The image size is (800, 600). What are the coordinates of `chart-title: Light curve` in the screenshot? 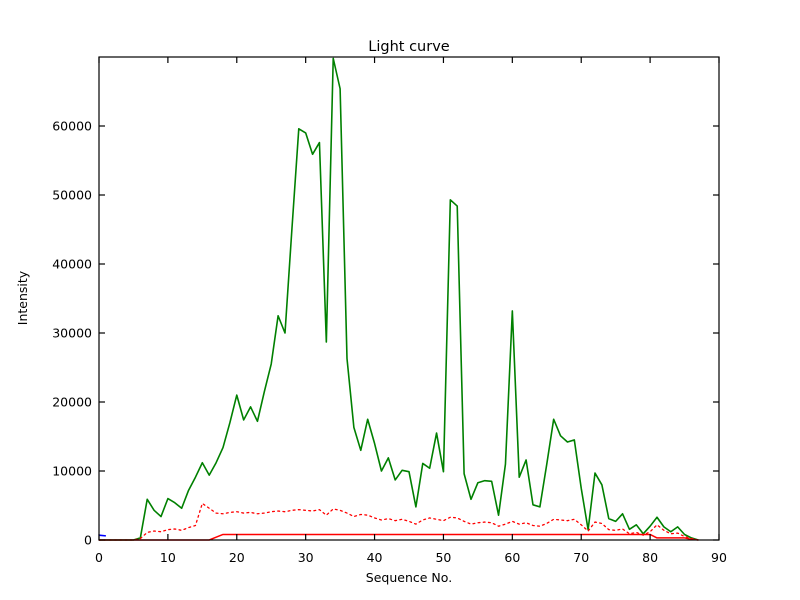 It's located at (409, 47).